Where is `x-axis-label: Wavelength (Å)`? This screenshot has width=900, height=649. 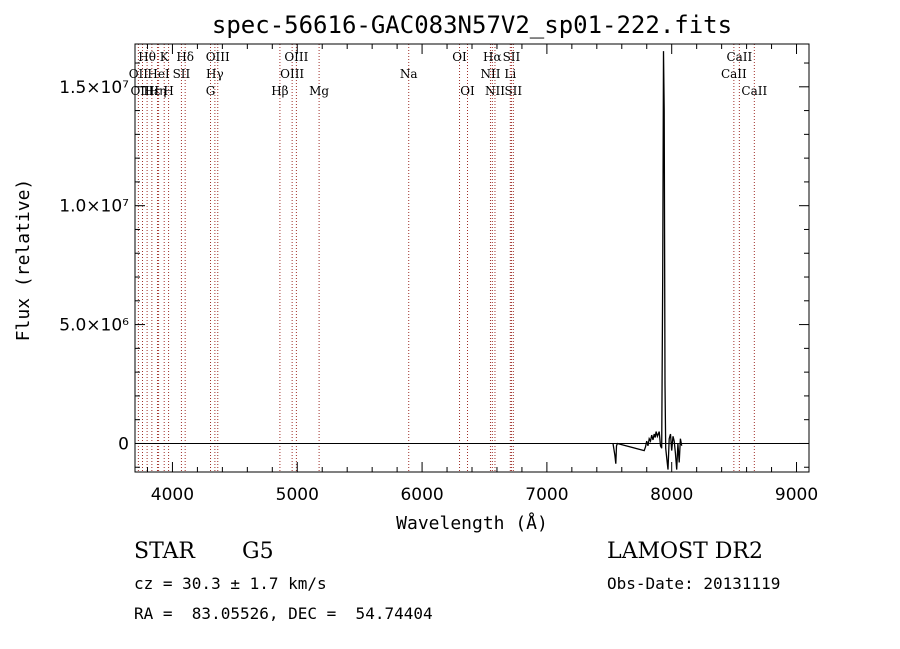 x-axis-label: Wavelength (Å) is located at coordinates (472, 523).